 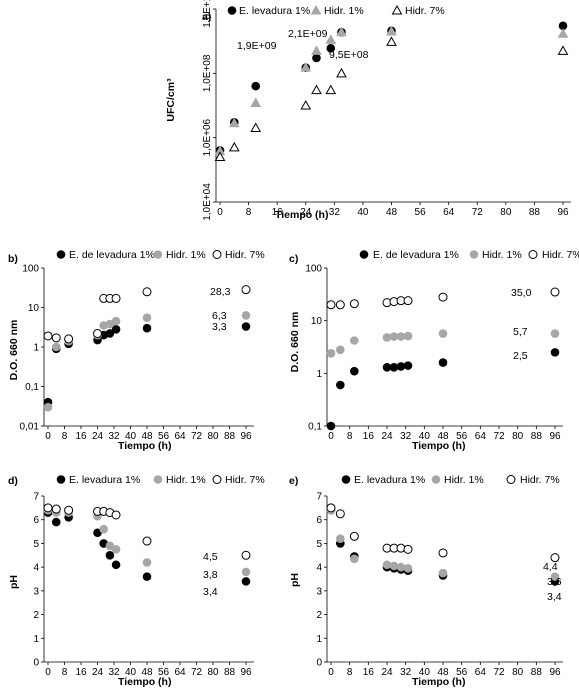 I want to click on panel-label: d), so click(x=13, y=481).